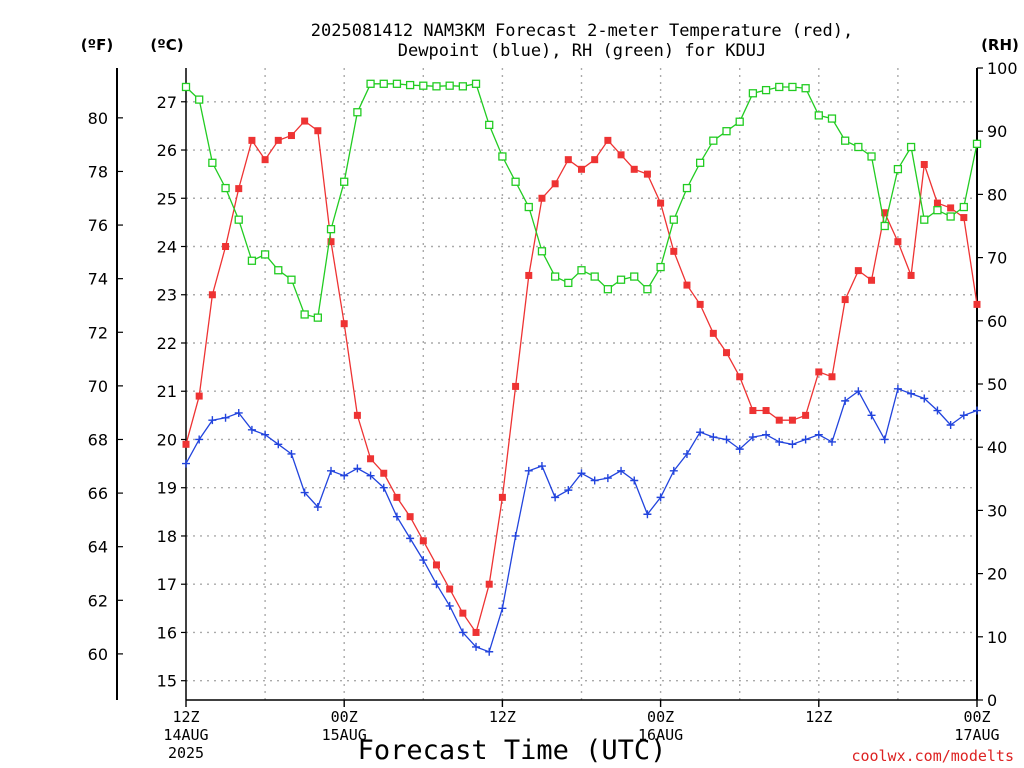 The image size is (1024, 768). Describe the element at coordinates (582, 51) in the screenshot. I see `chart-title-line2: Dewpoint (blue), RH (green) for KDUJ` at that location.